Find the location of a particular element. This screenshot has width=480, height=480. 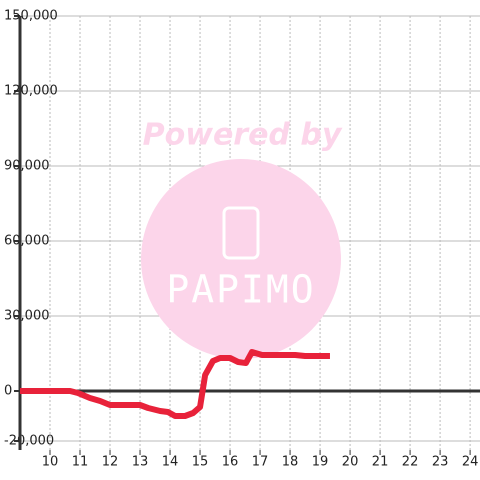

x-tick-label: 24 is located at coordinates (470, 462).